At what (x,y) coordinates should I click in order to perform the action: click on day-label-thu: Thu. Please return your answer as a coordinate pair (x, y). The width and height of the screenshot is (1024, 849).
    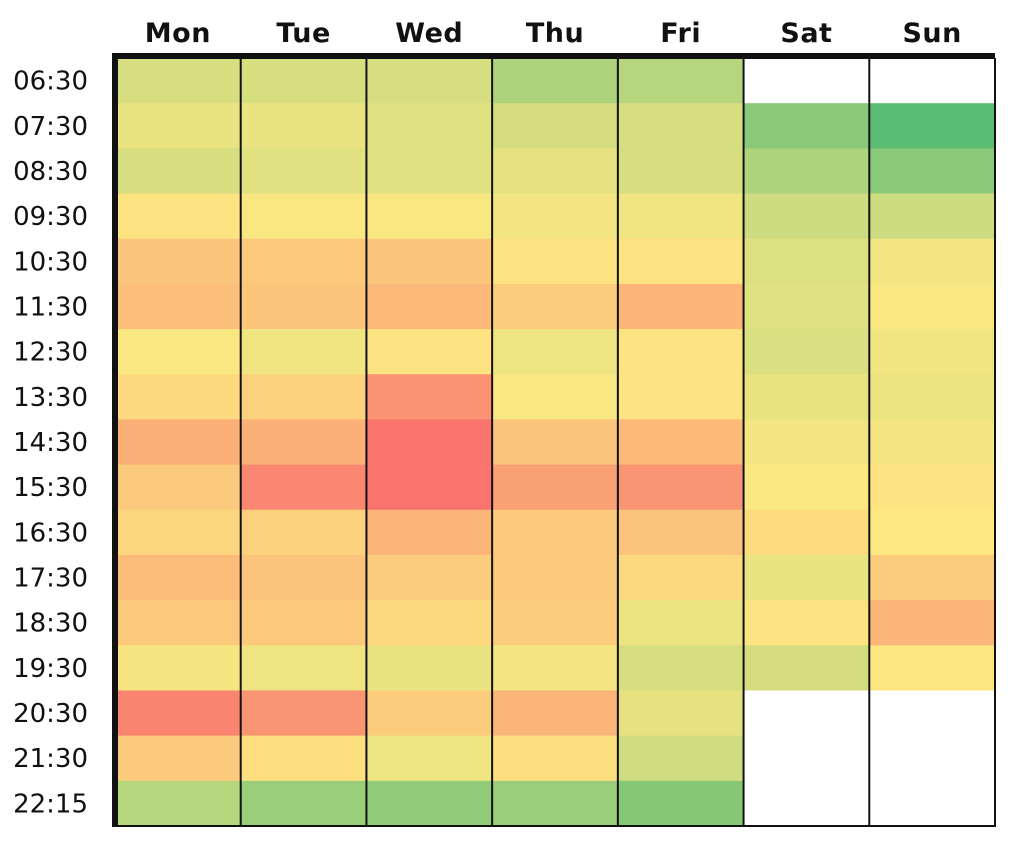
    Looking at the image, I should click on (555, 33).